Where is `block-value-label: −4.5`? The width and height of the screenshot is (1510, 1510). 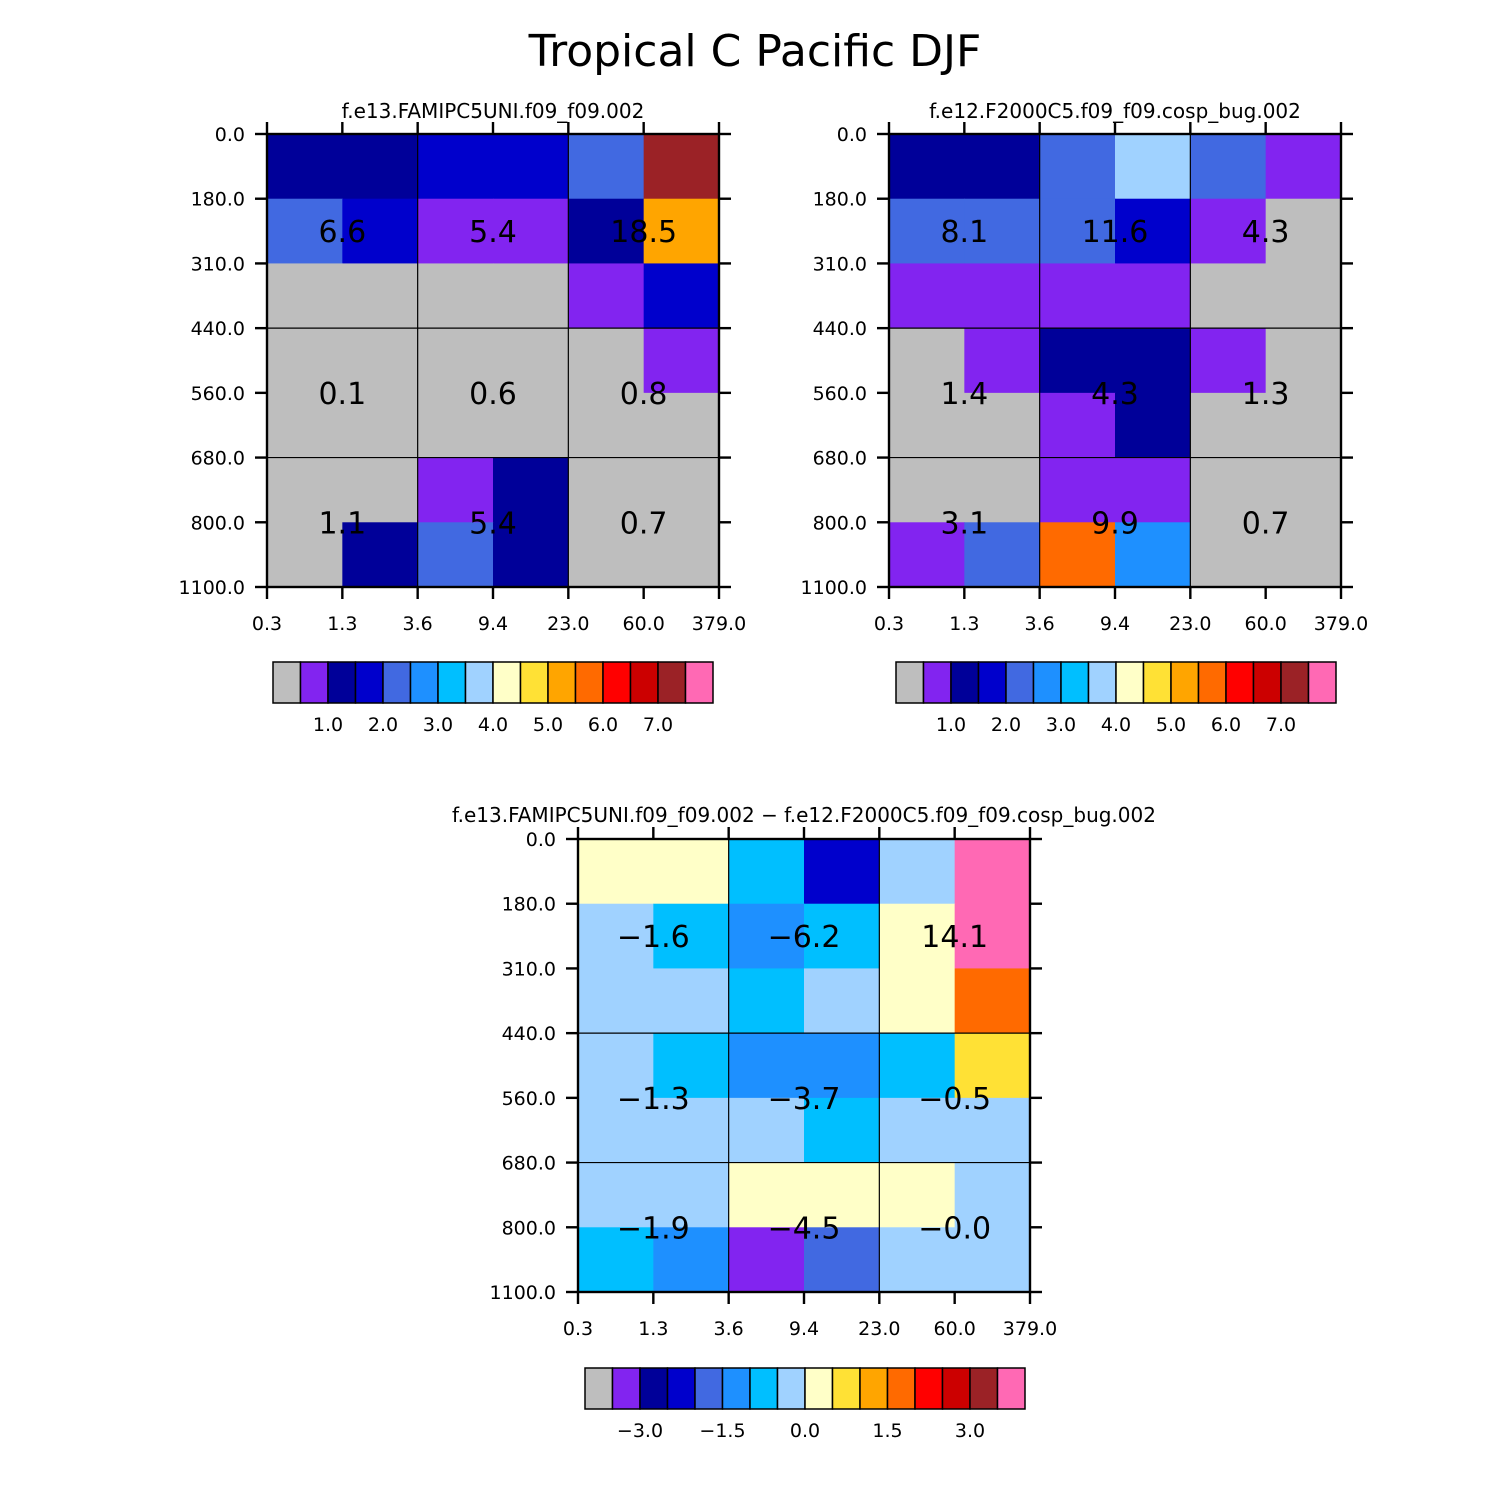
block-value-label: −4.5 is located at coordinates (804, 1228).